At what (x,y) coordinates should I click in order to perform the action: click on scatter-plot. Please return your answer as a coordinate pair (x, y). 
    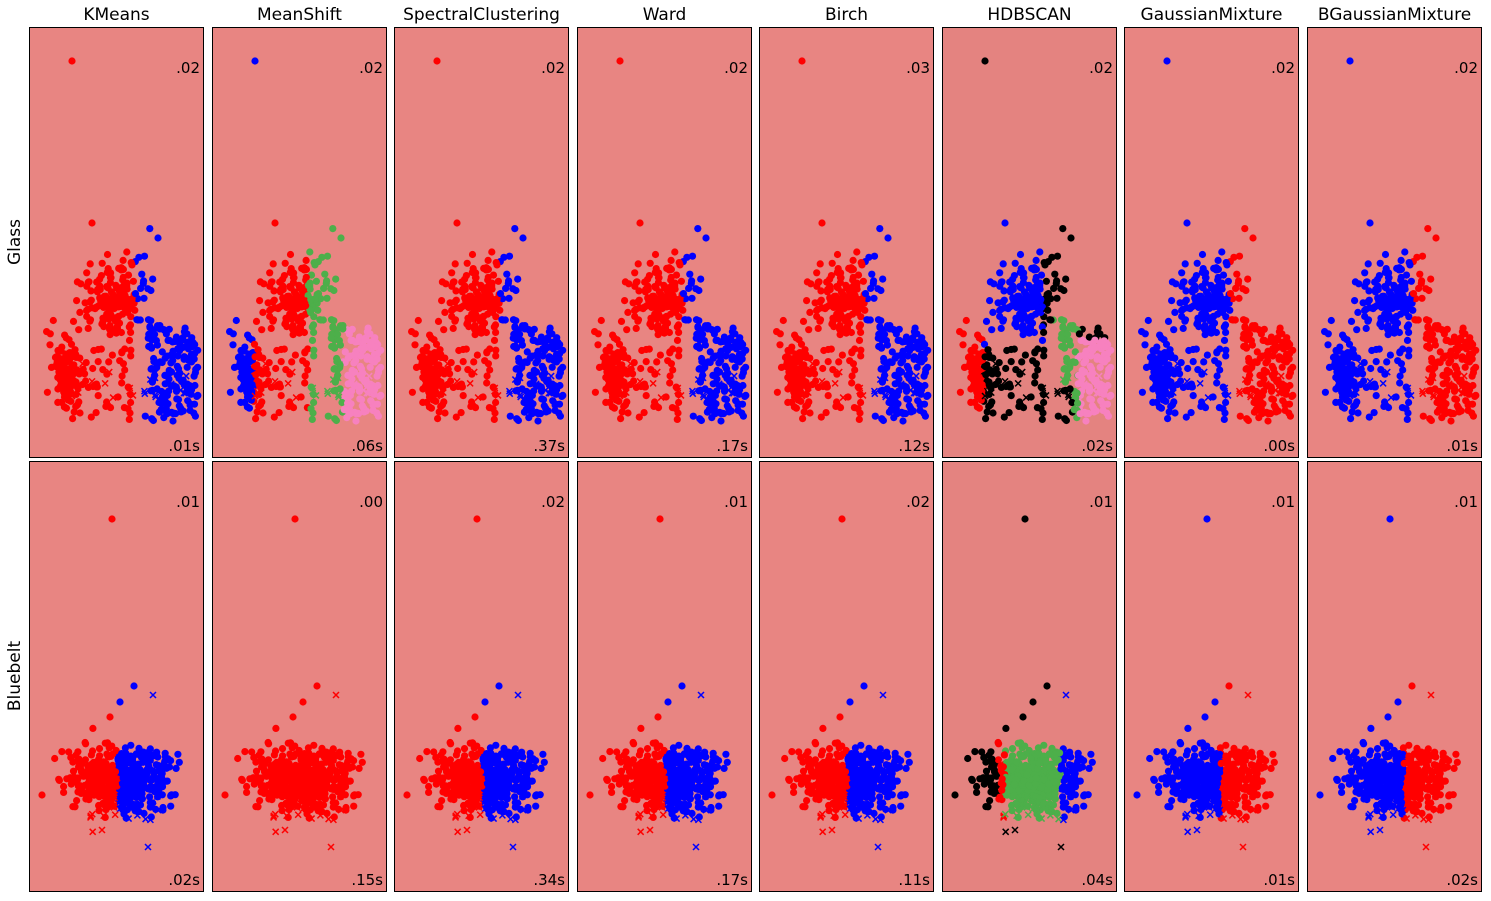
    Looking at the image, I should click on (122, 241).